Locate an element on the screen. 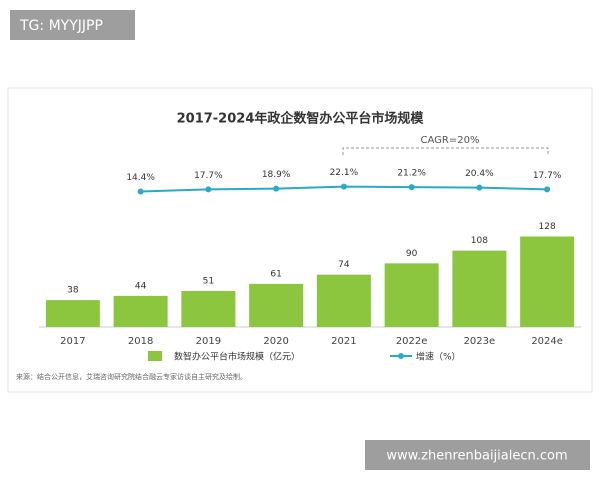 This screenshot has width=600, height=484. x-tick-label: 2019 is located at coordinates (208, 341).